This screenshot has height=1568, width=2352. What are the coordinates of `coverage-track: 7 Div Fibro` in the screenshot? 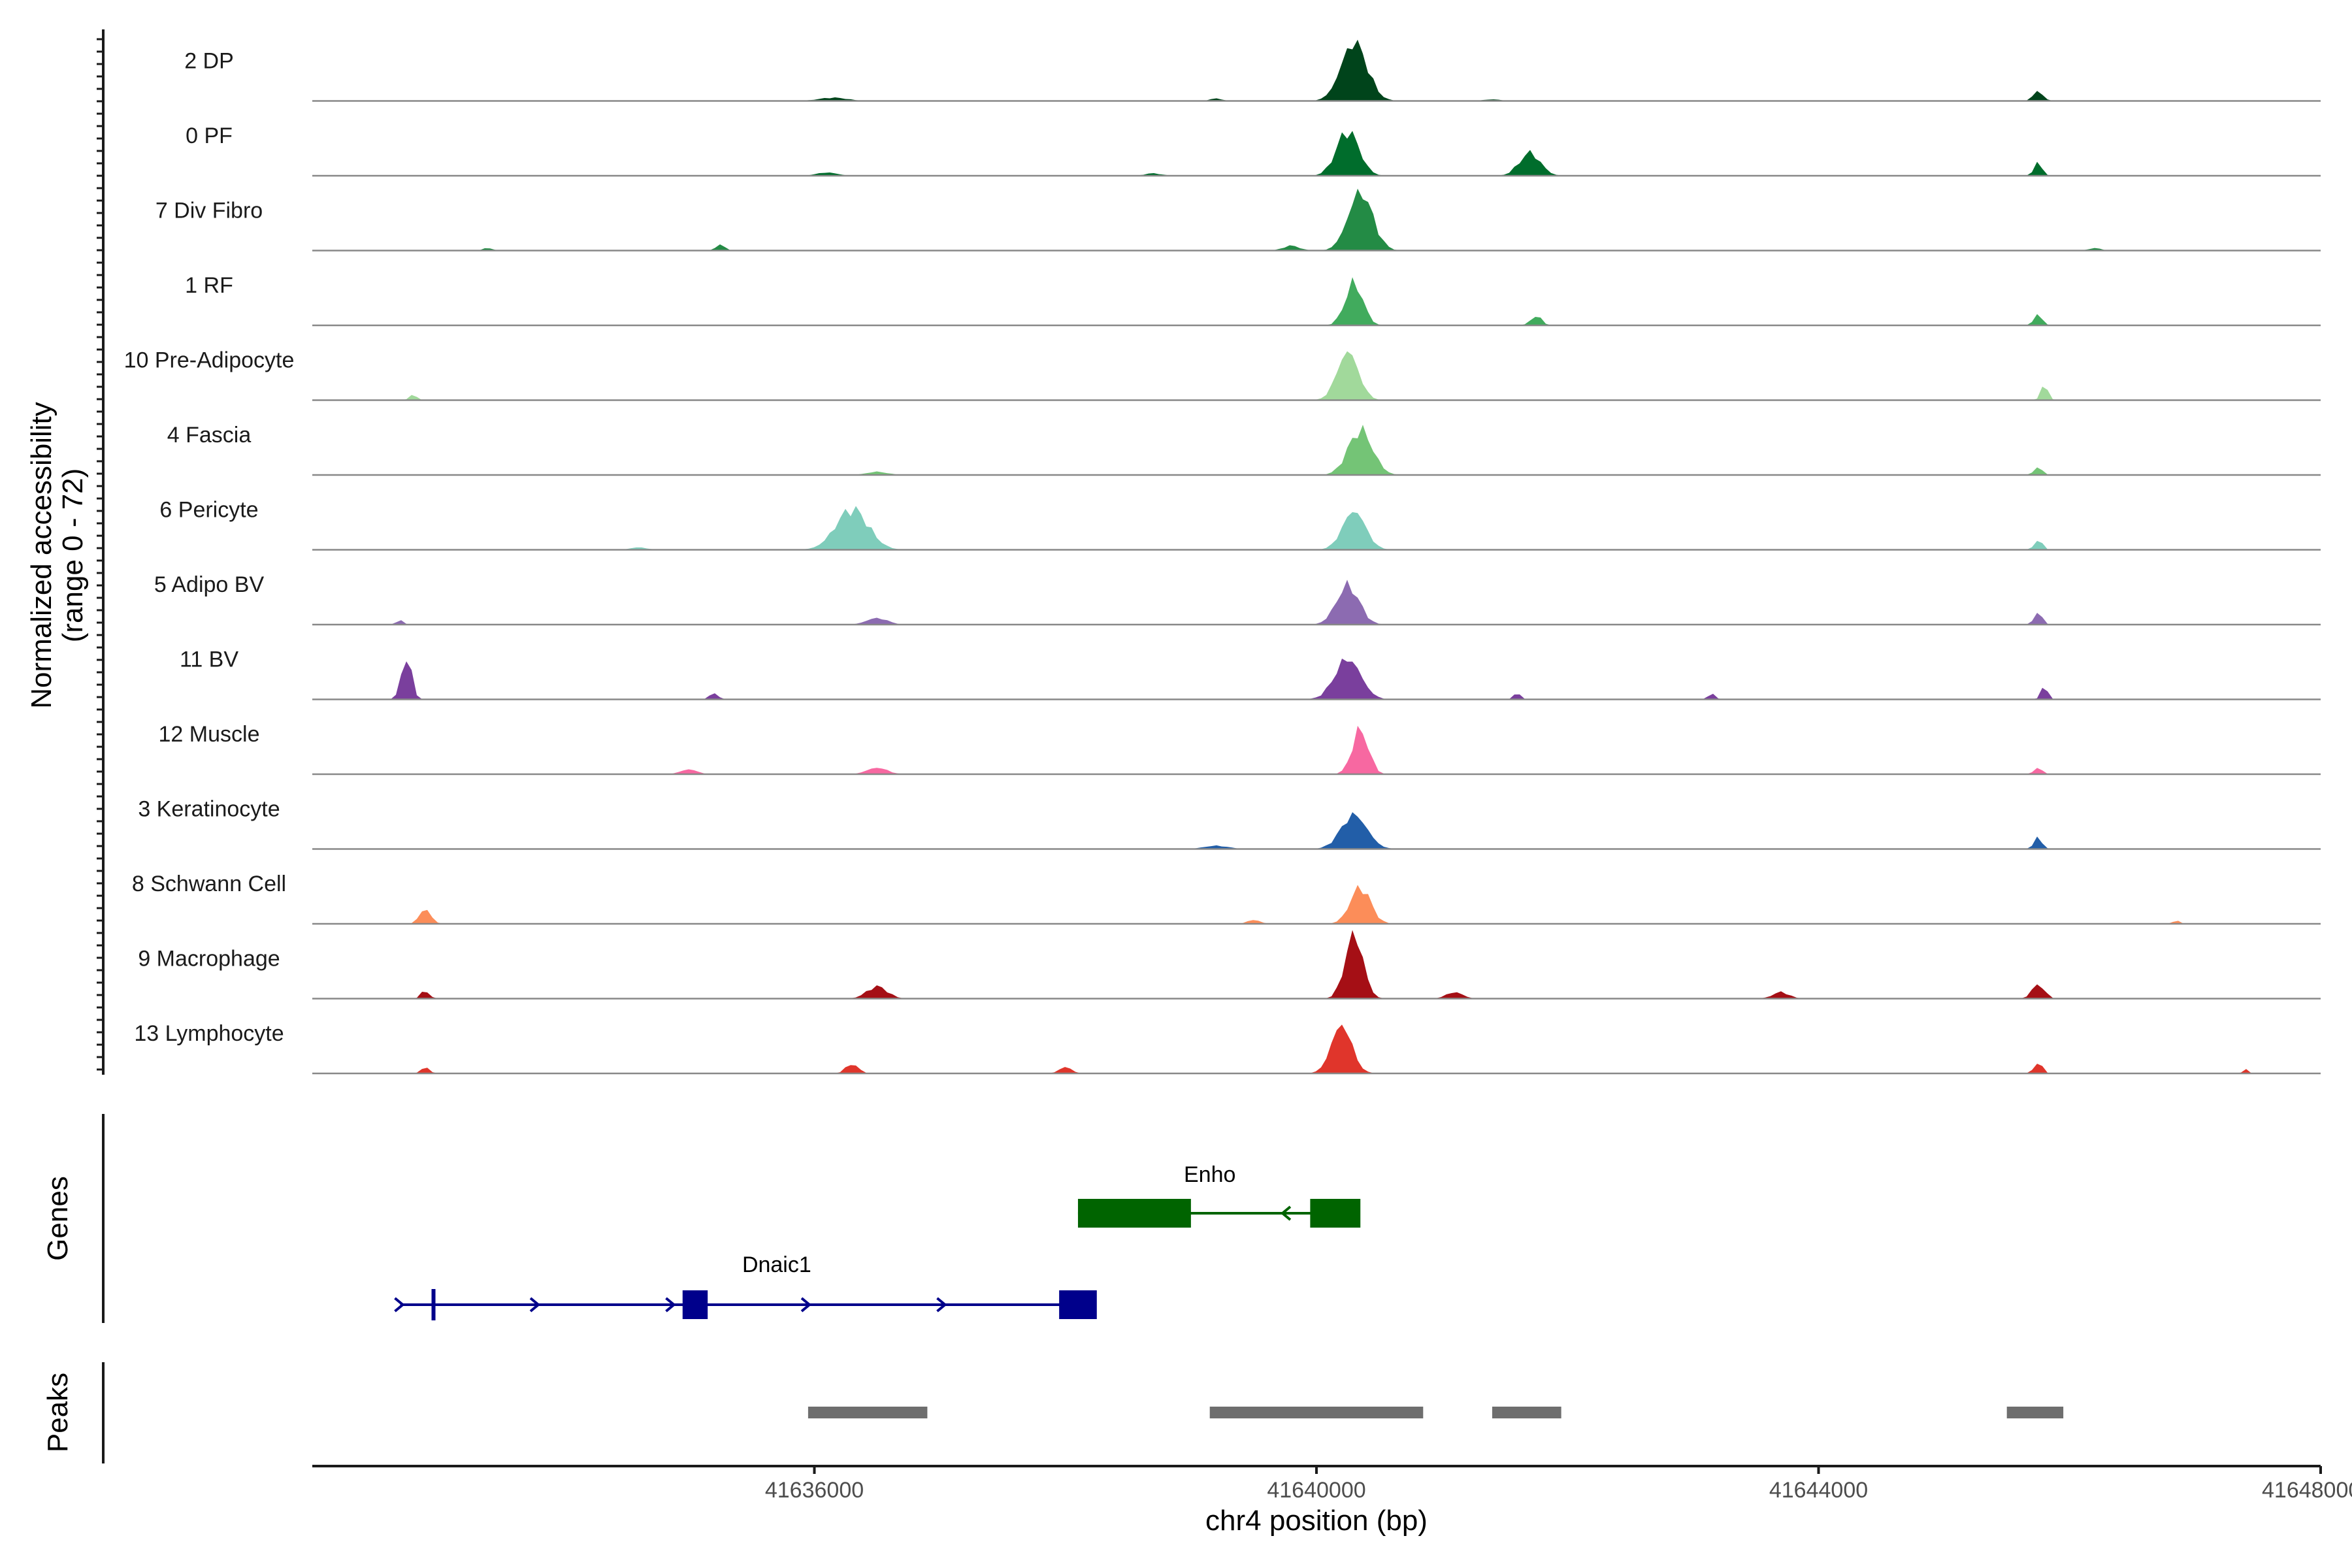 It's located at (1238, 220).